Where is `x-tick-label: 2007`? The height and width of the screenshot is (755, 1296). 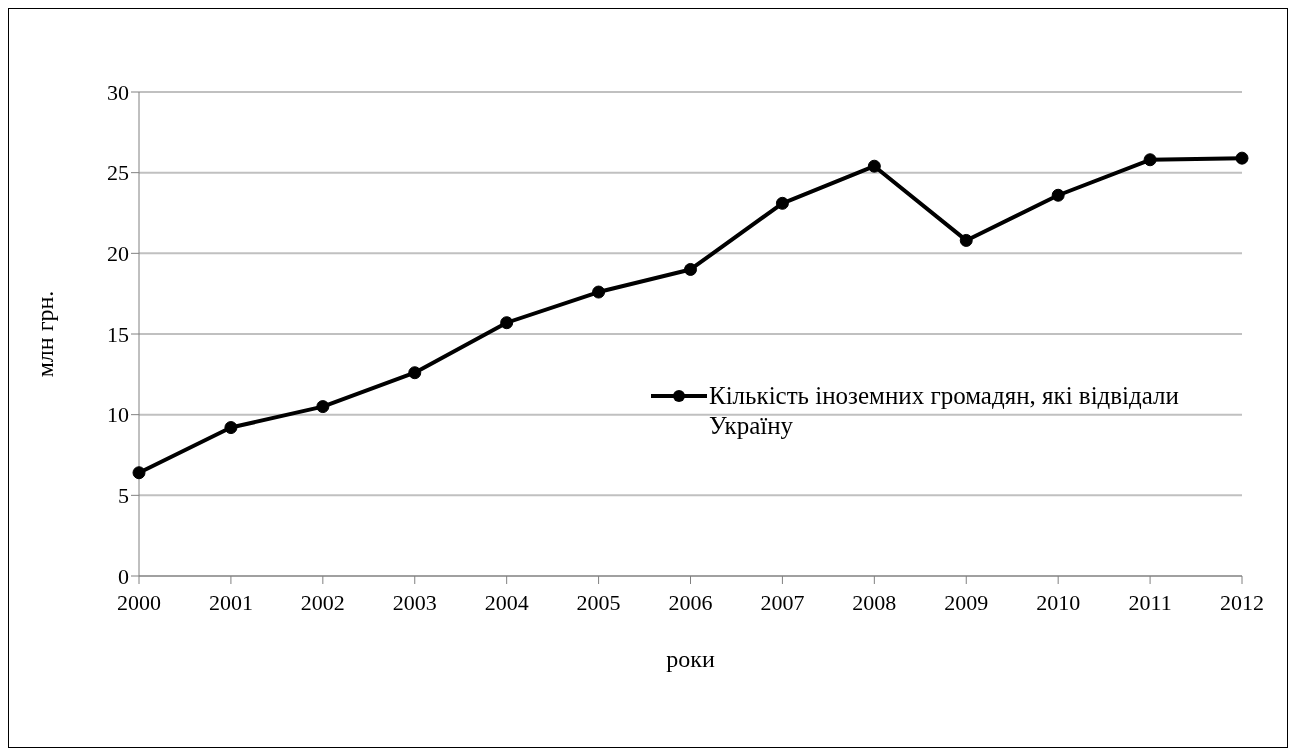
x-tick-label: 2007 is located at coordinates (782, 602).